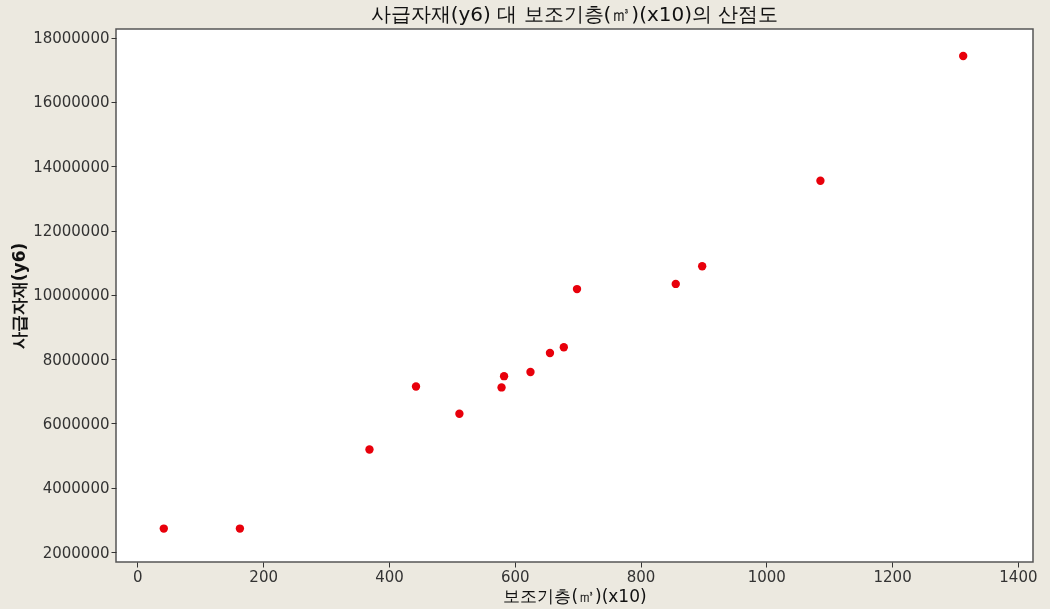 This screenshot has width=1050, height=609. Describe the element at coordinates (71, 295) in the screenshot. I see `y-tick-label: 10000000` at that location.